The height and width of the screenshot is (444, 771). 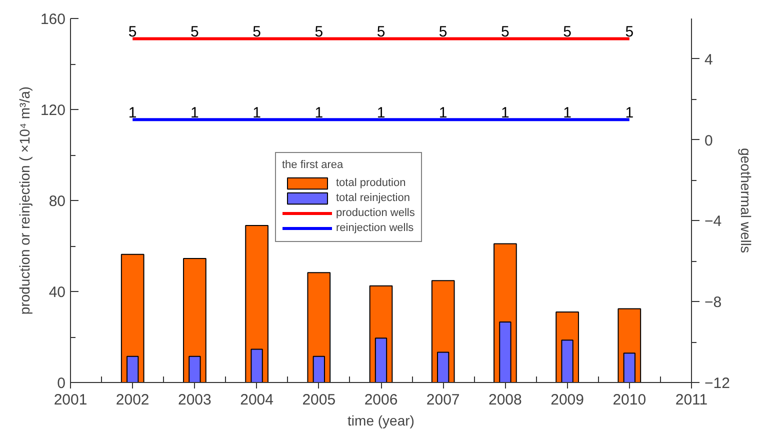 I want to click on legend-label: reinjection wells, so click(x=375, y=228).